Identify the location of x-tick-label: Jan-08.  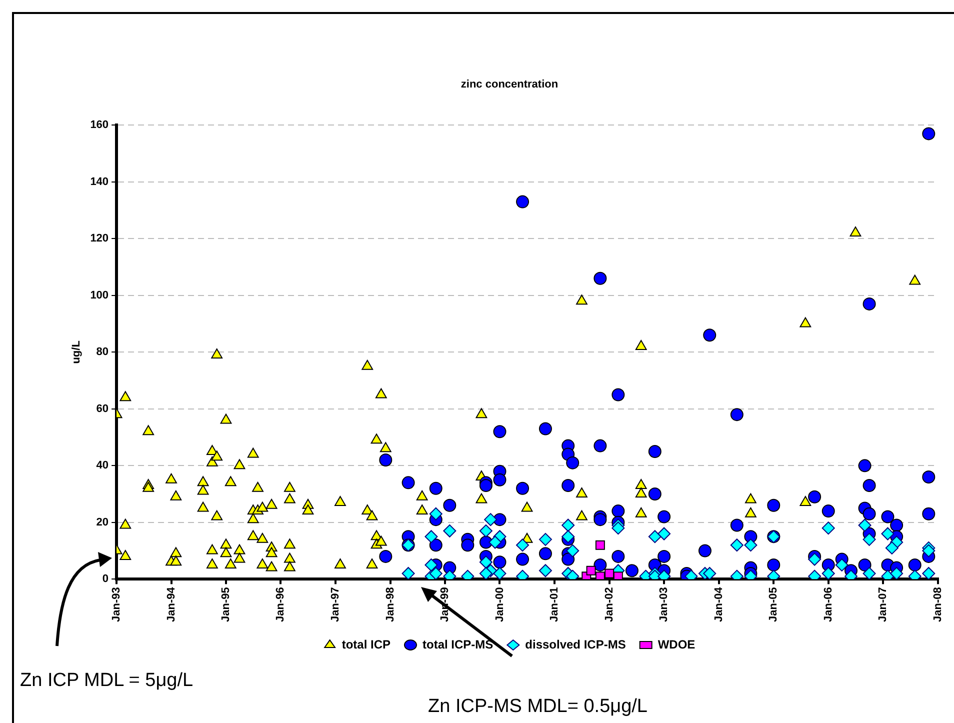
(938, 604).